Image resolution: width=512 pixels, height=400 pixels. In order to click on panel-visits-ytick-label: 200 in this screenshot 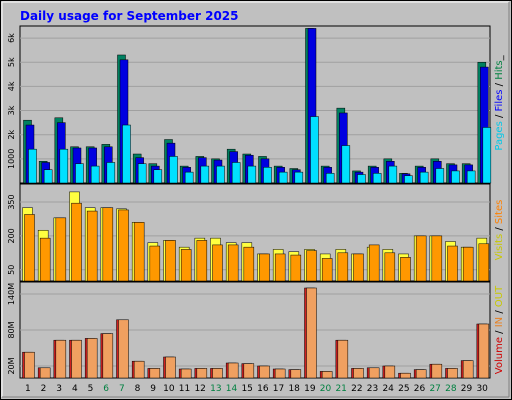, I will do `click(11, 235)`.